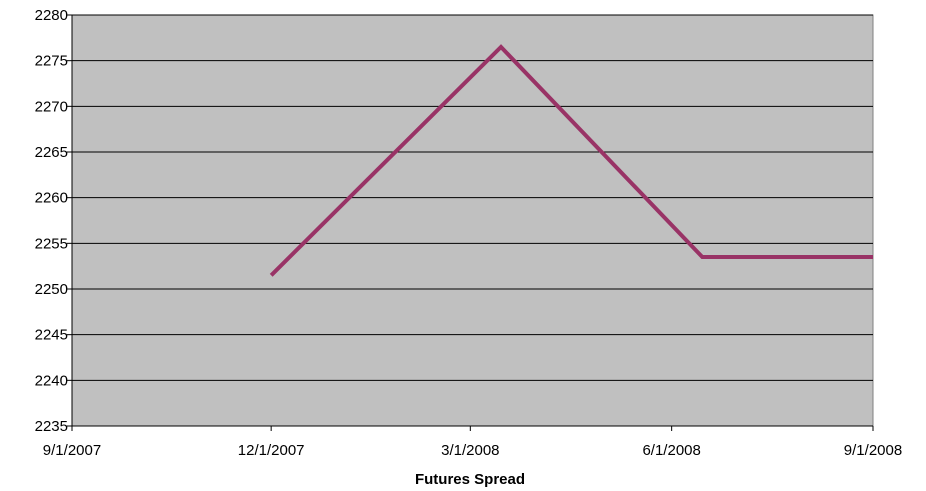 The width and height of the screenshot is (926, 491). Describe the element at coordinates (51, 289) in the screenshot. I see `y-tick-label: 2250` at that location.